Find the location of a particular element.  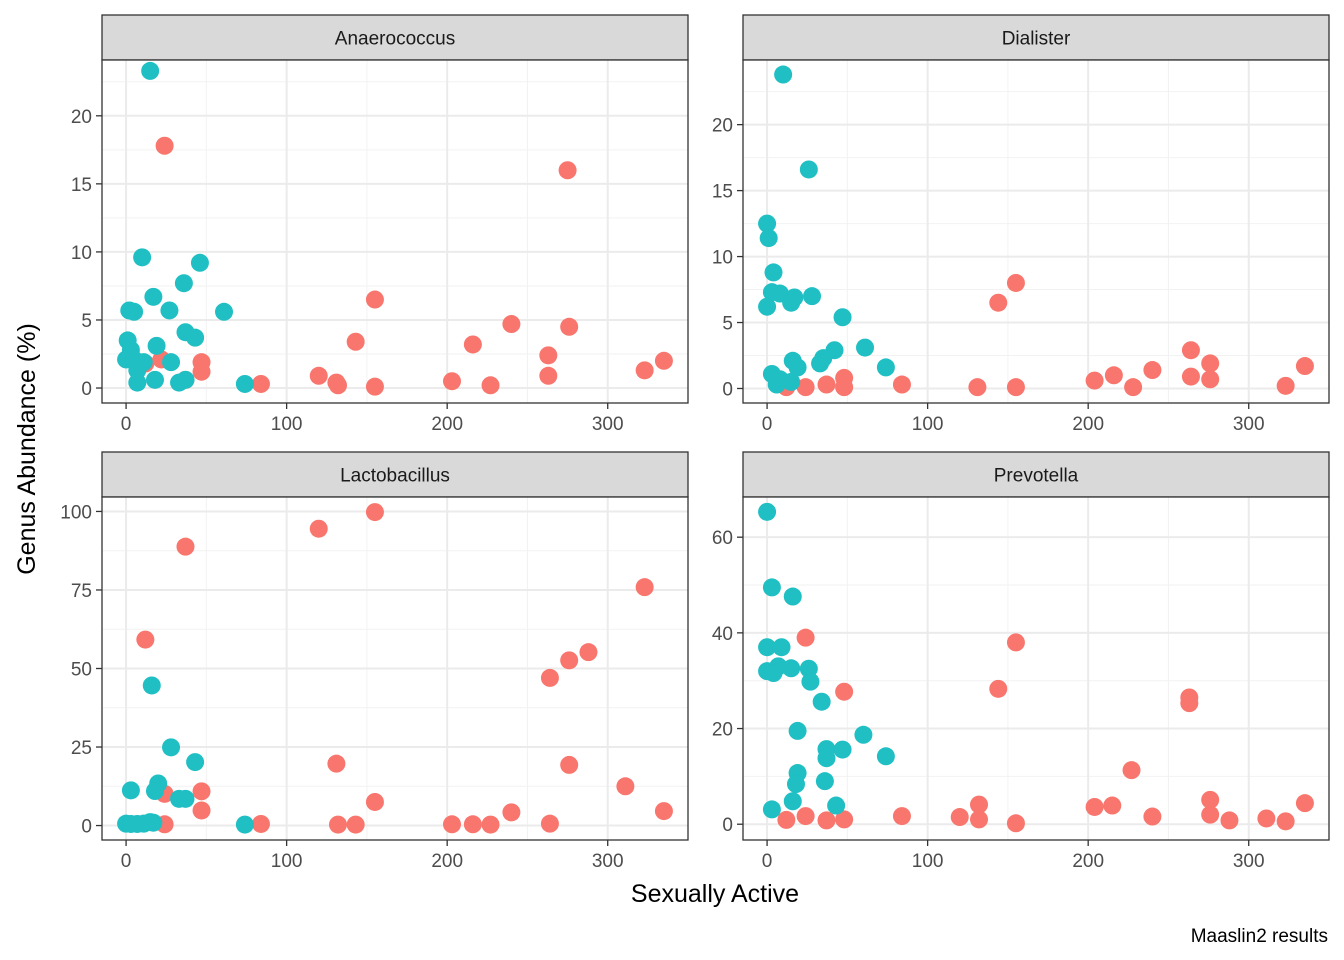

y-tick-label: 75 is located at coordinates (81, 591).